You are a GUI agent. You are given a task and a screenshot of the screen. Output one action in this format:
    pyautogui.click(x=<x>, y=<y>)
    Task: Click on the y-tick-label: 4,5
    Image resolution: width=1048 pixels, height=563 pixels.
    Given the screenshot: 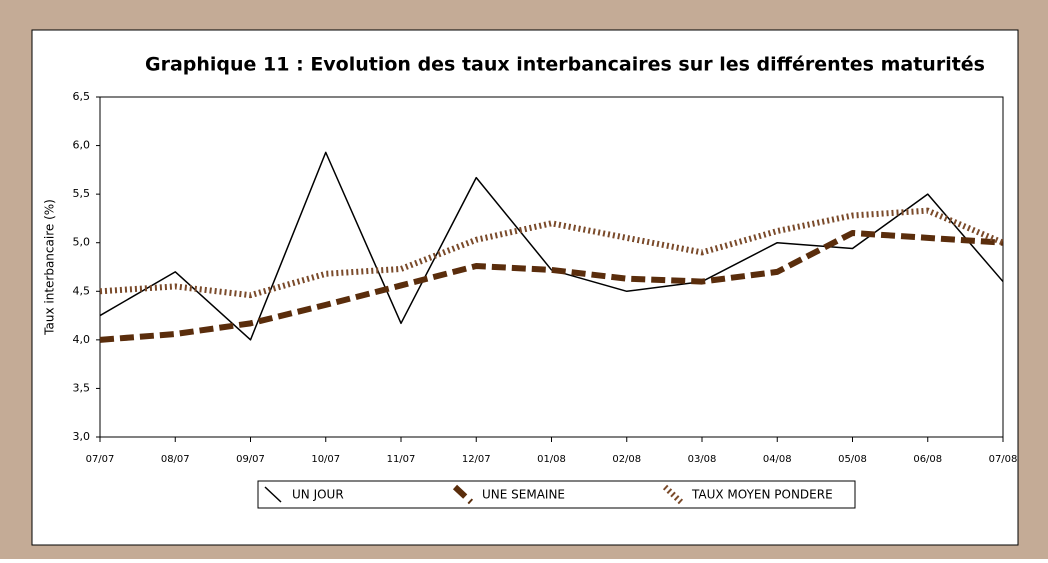 What is the action you would take?
    pyautogui.click(x=82, y=290)
    